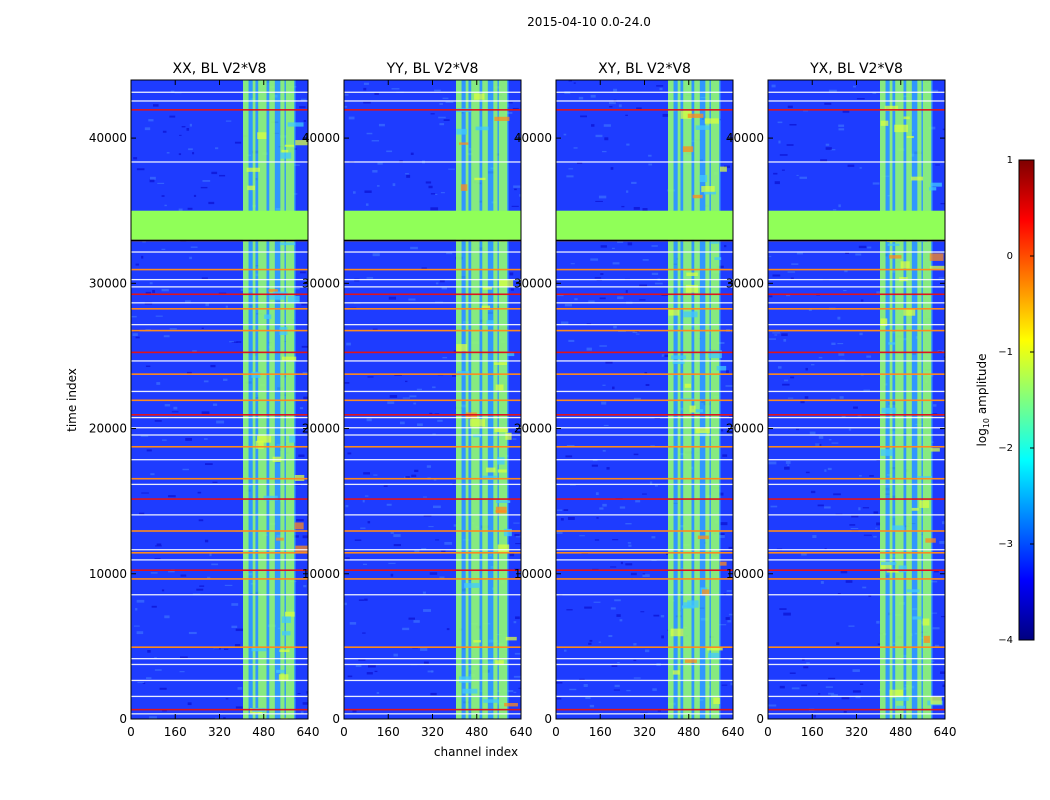 The height and width of the screenshot is (800, 1050). I want to click on y-tick-label: 20000, so click(745, 429).